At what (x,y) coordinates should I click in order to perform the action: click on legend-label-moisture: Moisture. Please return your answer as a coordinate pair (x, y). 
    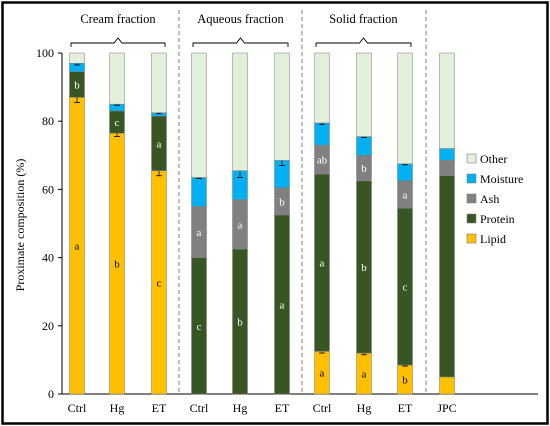
    Looking at the image, I should click on (501, 179).